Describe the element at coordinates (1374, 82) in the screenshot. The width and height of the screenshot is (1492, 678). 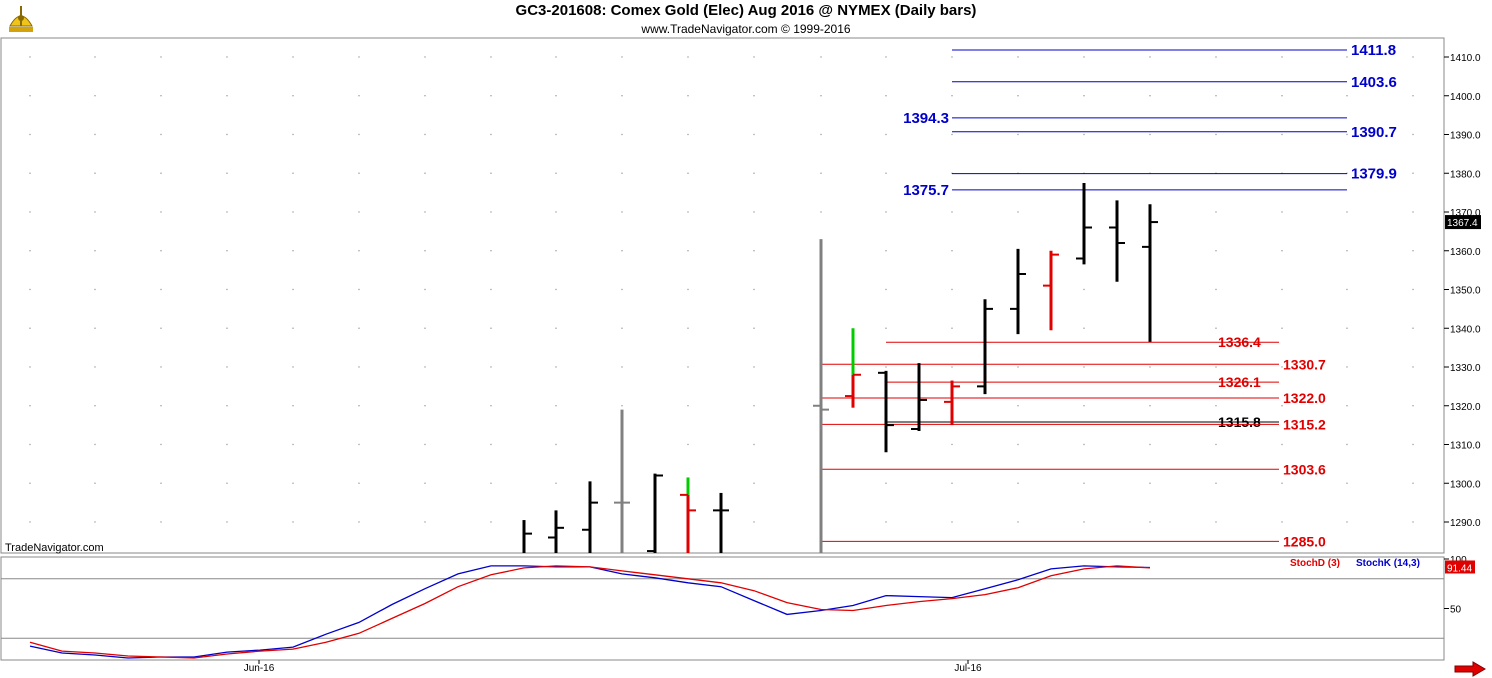
I see `level-label: 1403.6` at that location.